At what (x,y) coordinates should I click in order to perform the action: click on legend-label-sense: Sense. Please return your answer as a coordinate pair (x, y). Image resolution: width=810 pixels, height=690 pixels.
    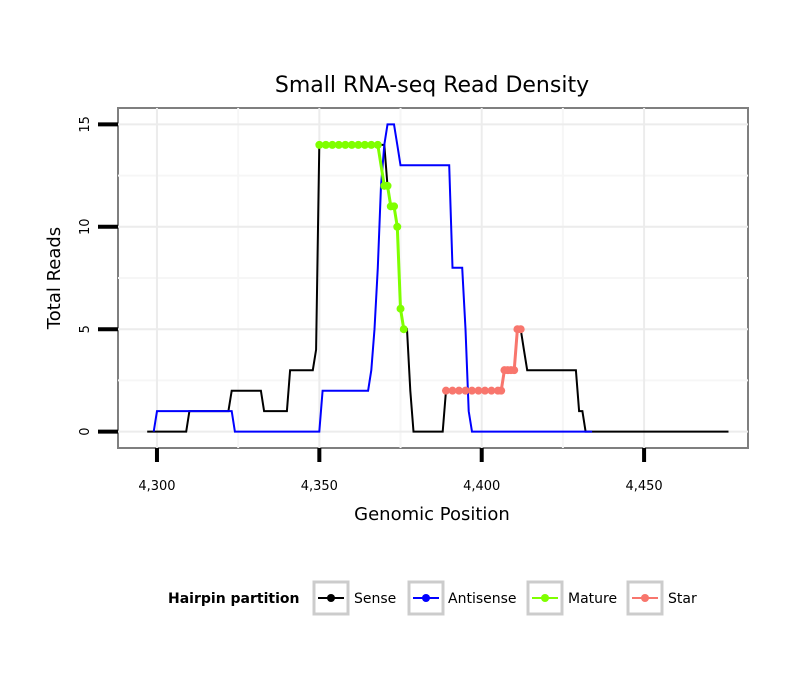
    Looking at the image, I should click on (375, 599).